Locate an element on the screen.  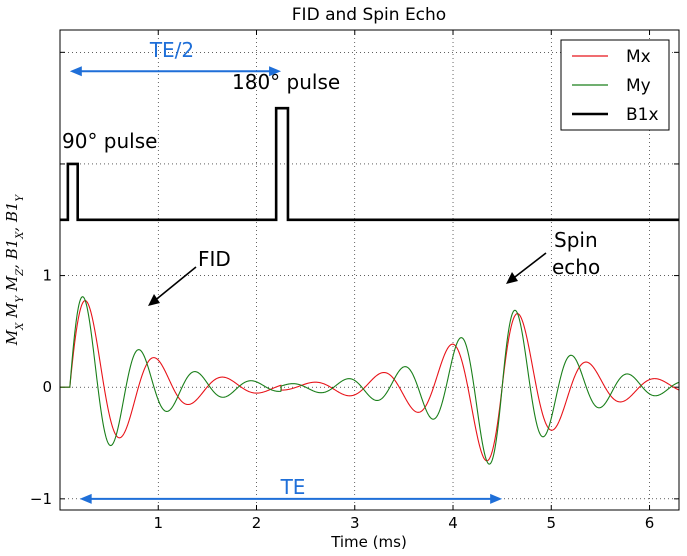
x-tick-label: 3 is located at coordinates (355, 523).